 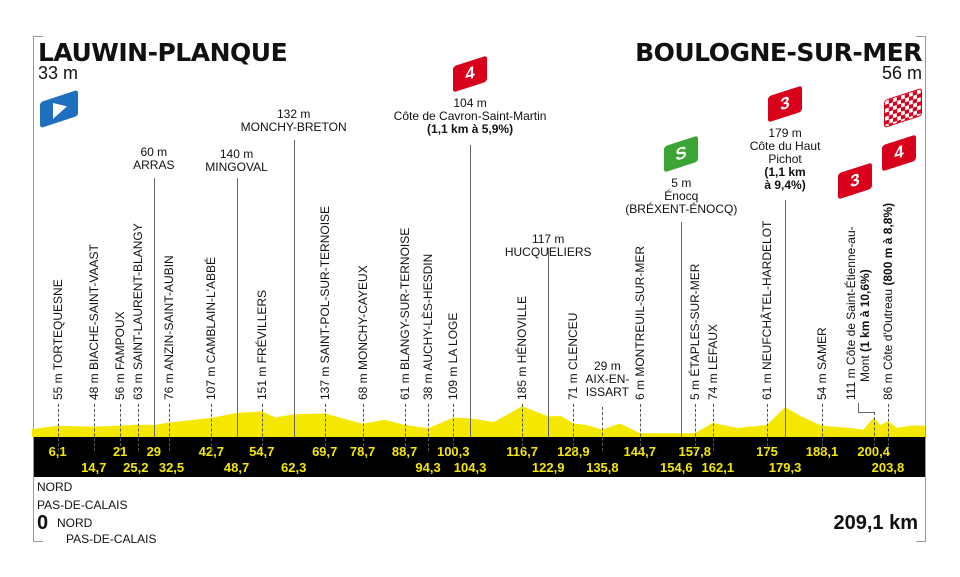 I want to click on point-label: 179 m Côte du Haut Pichot (1,1 km à 9,4%), so click(x=785, y=159).